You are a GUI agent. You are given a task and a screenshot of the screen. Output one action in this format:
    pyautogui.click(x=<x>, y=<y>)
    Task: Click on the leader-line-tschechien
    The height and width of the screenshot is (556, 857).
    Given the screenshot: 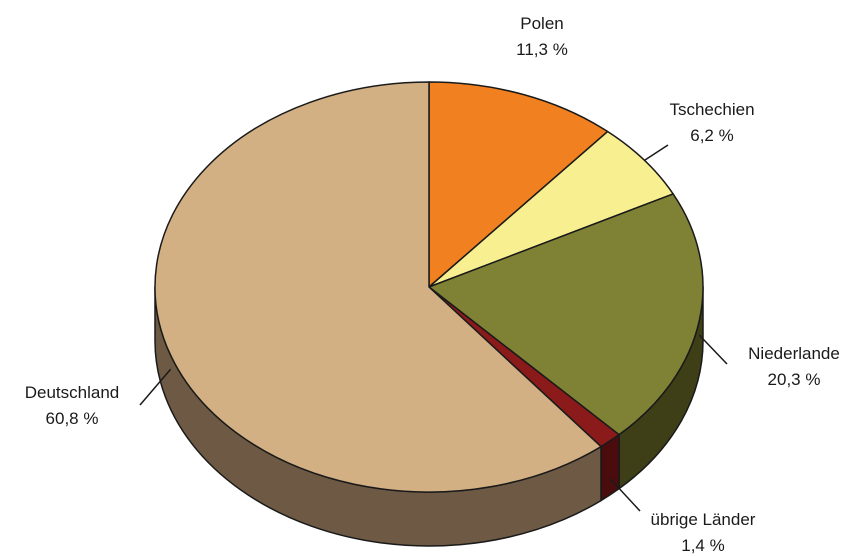 What is the action you would take?
    pyautogui.click(x=656, y=152)
    